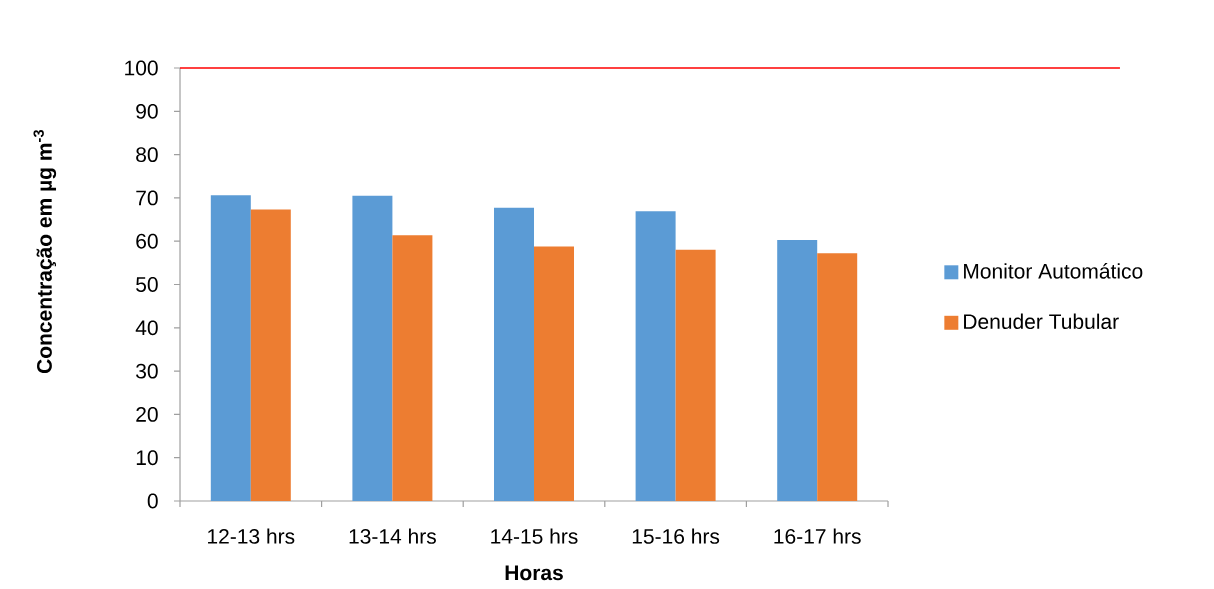 The height and width of the screenshot is (589, 1214). What do you see at coordinates (147, 155) in the screenshot?
I see `y-tick-label: 80` at bounding box center [147, 155].